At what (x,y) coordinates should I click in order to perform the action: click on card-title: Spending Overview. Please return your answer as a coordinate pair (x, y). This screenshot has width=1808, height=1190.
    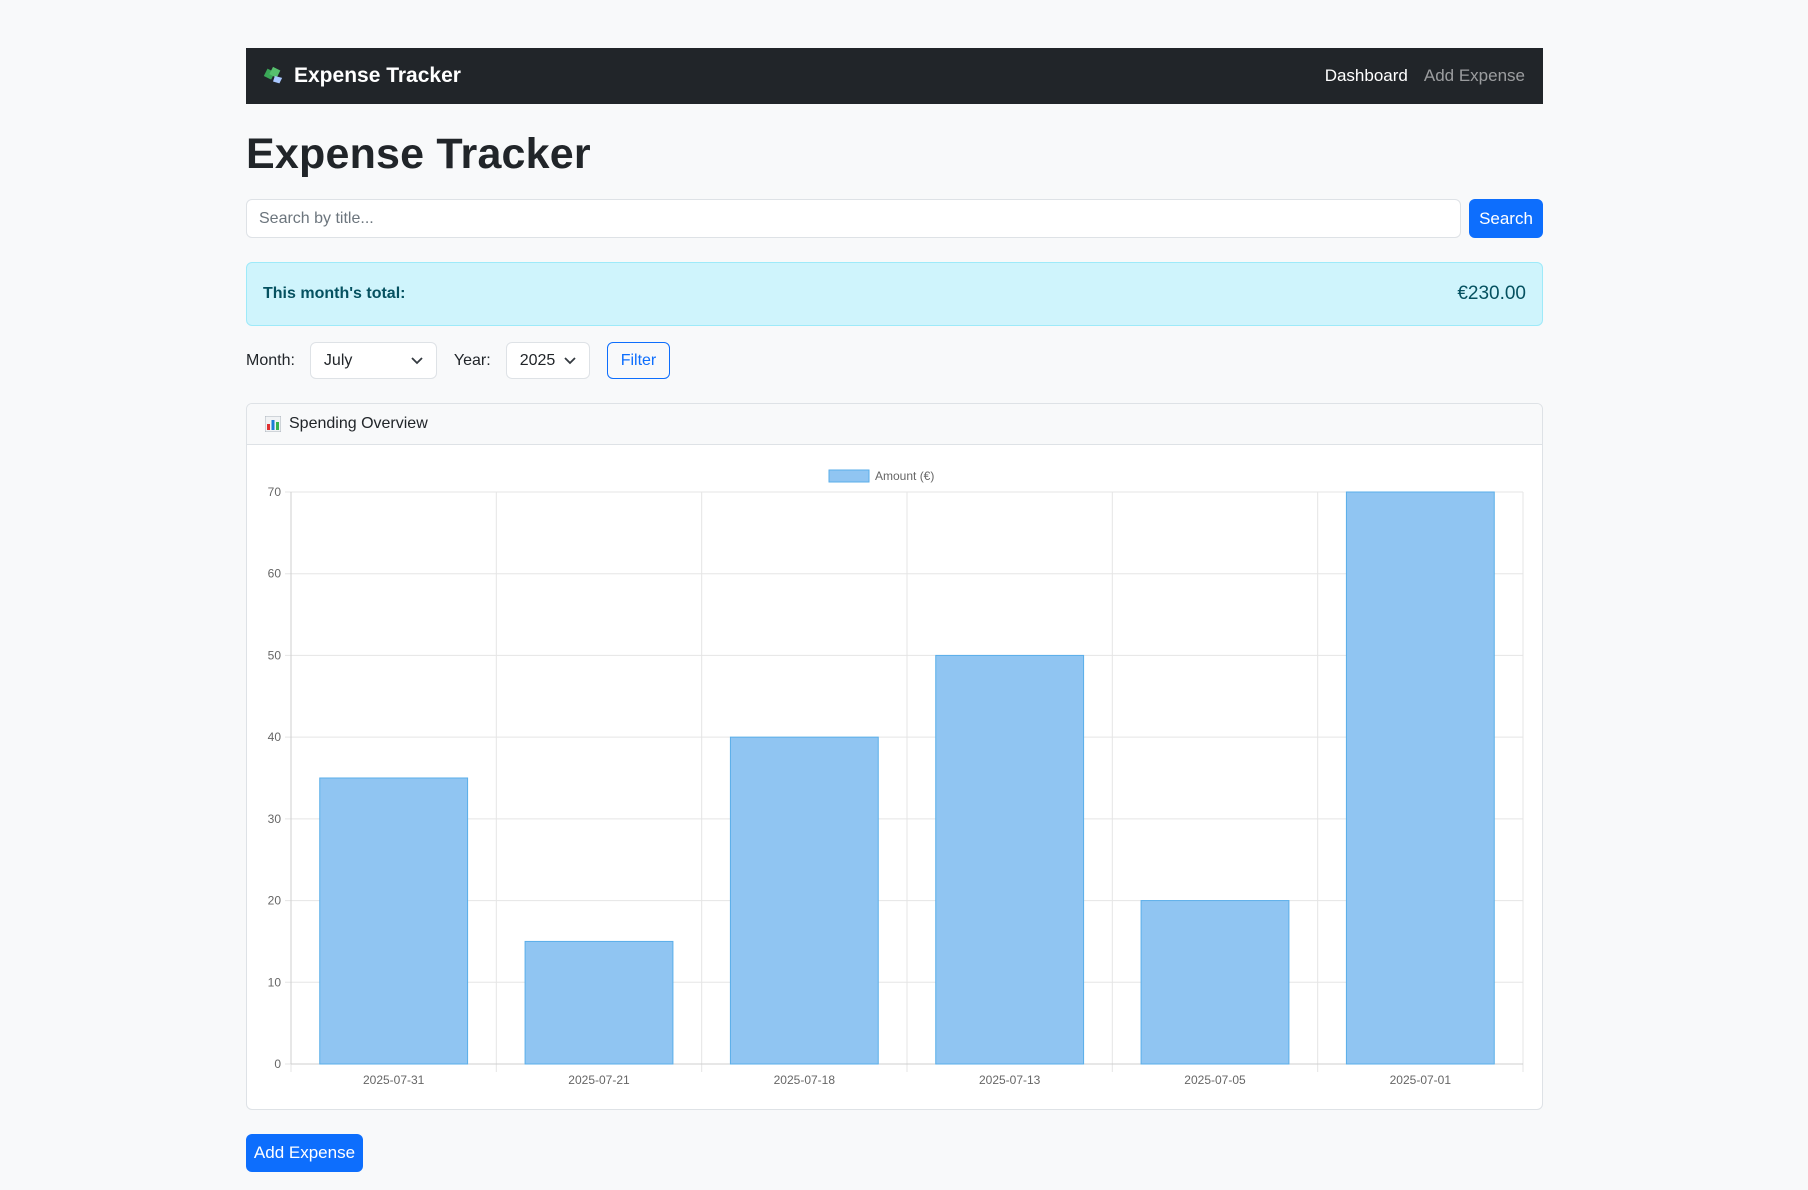
    Looking at the image, I should click on (358, 423).